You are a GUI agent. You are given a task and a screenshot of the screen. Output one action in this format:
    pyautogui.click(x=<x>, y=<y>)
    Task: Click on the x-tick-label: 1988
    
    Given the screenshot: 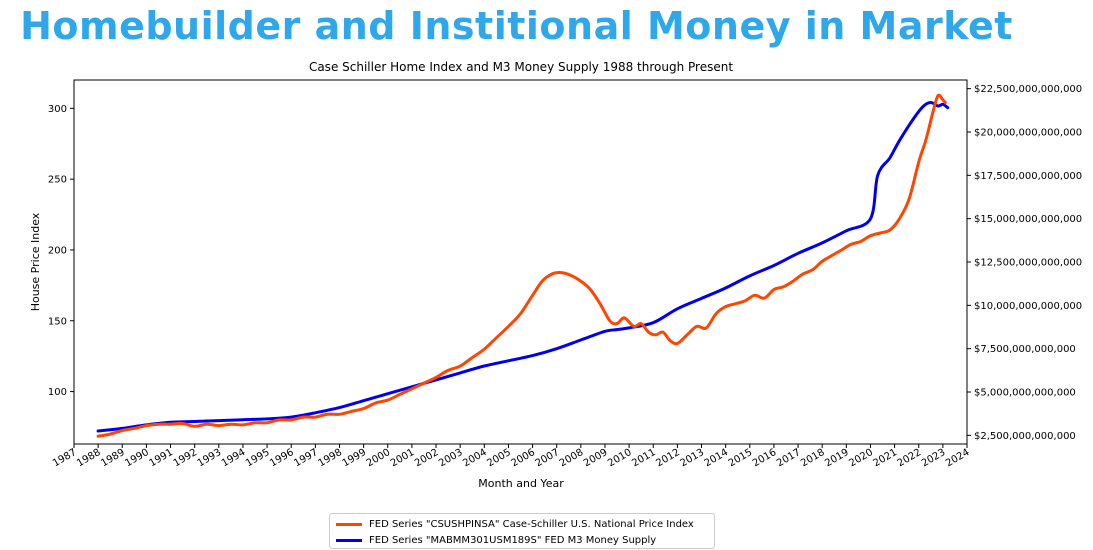 What is the action you would take?
    pyautogui.click(x=89, y=458)
    